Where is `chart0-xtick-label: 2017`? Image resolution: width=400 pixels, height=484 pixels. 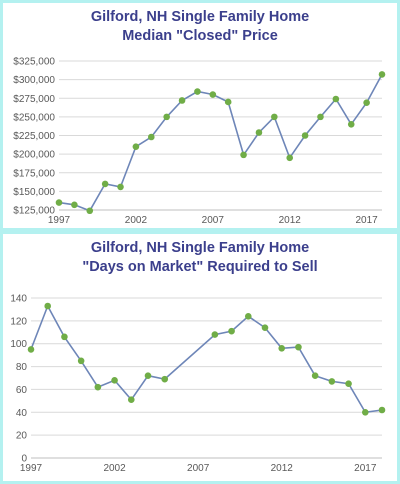
chart0-xtick-label: 2017 is located at coordinates (366, 220).